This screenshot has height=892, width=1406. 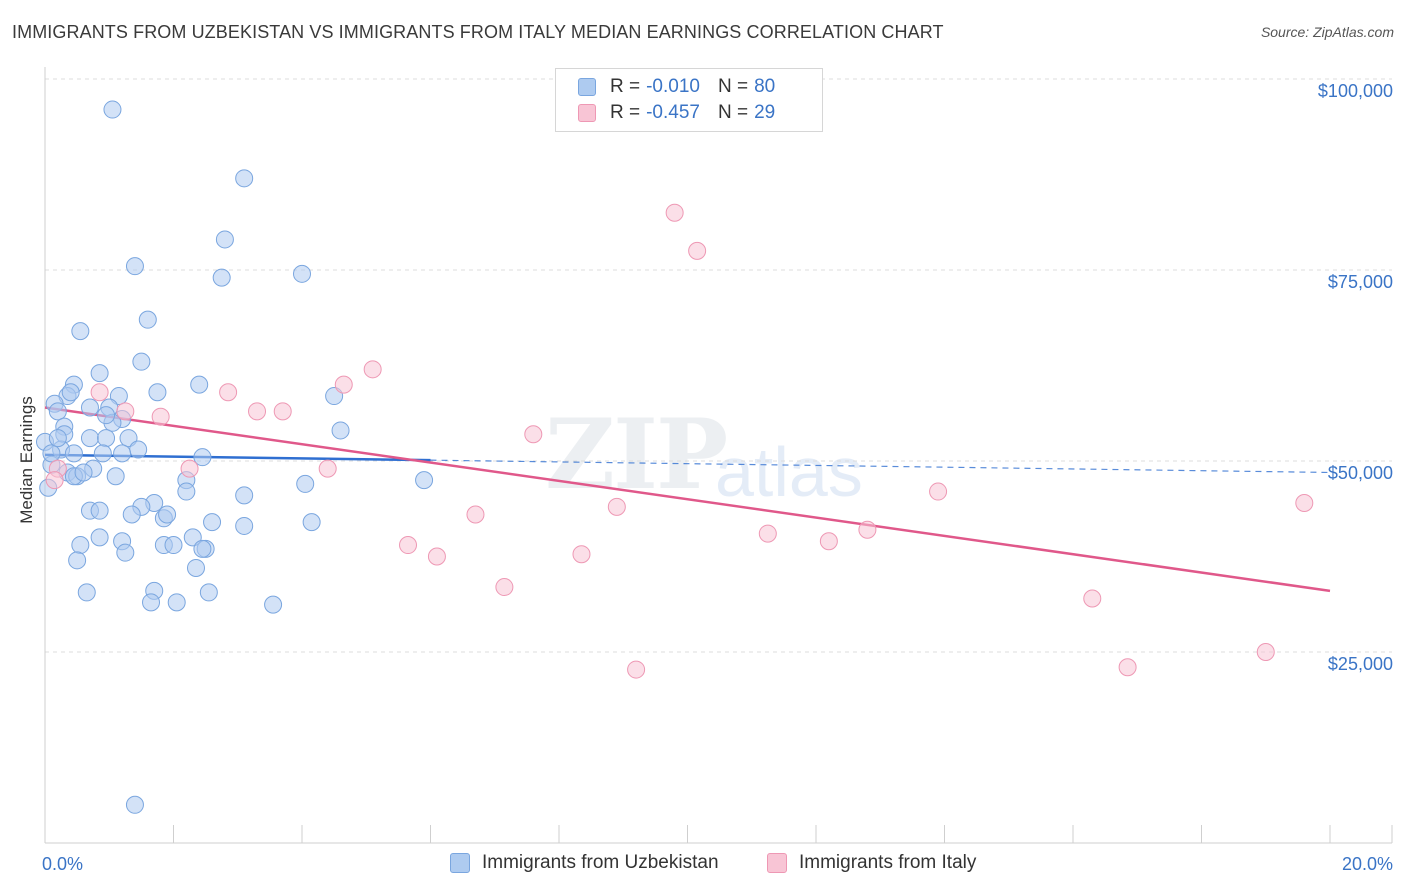 What do you see at coordinates (765, 112) in the screenshot?
I see `legend-n-value: 29` at bounding box center [765, 112].